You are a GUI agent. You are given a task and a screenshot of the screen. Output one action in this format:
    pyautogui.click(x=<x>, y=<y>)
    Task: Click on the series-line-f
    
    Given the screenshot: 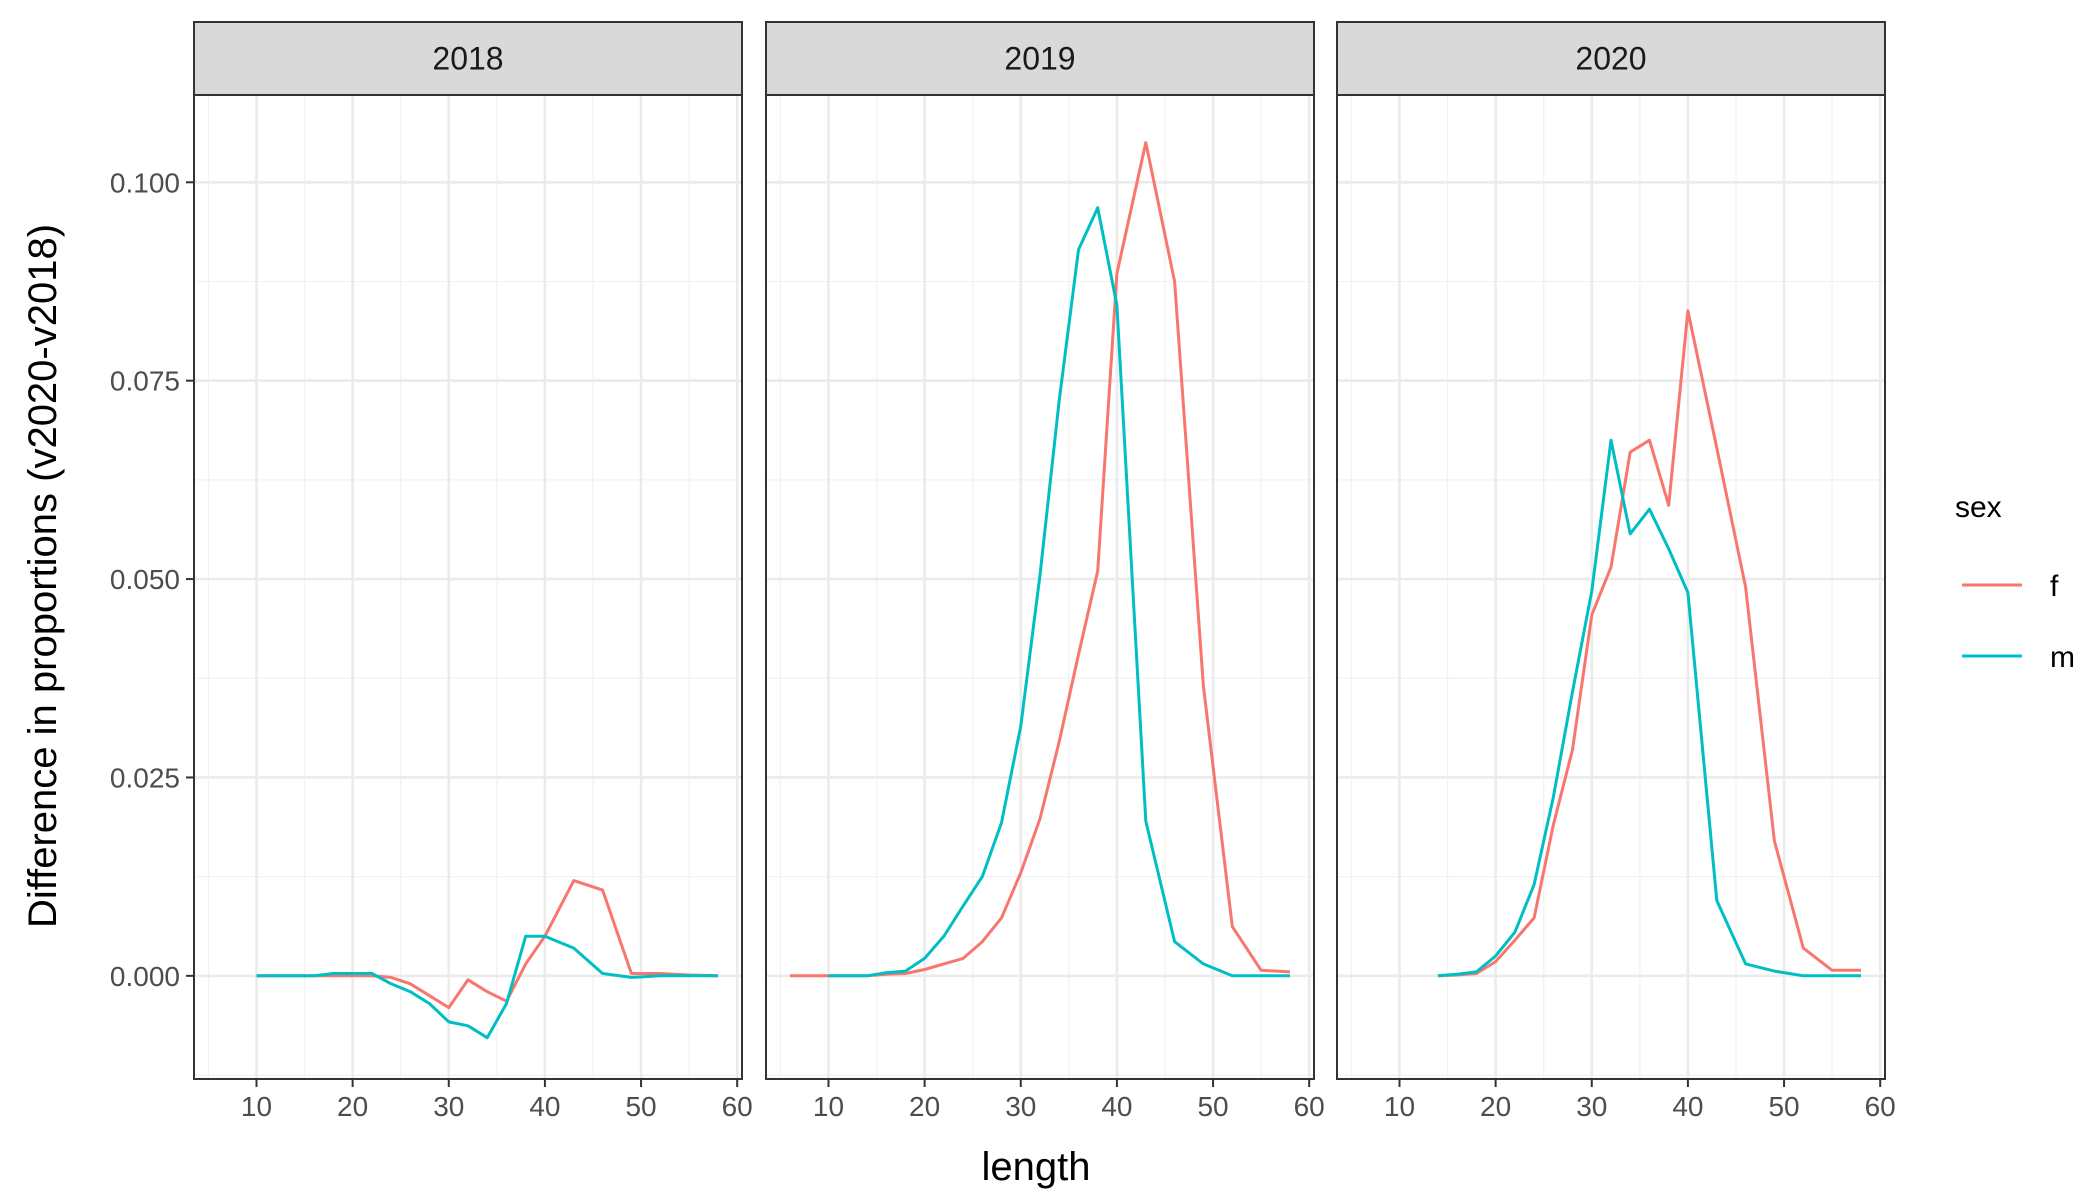 What is the action you would take?
    pyautogui.click(x=1649, y=643)
    